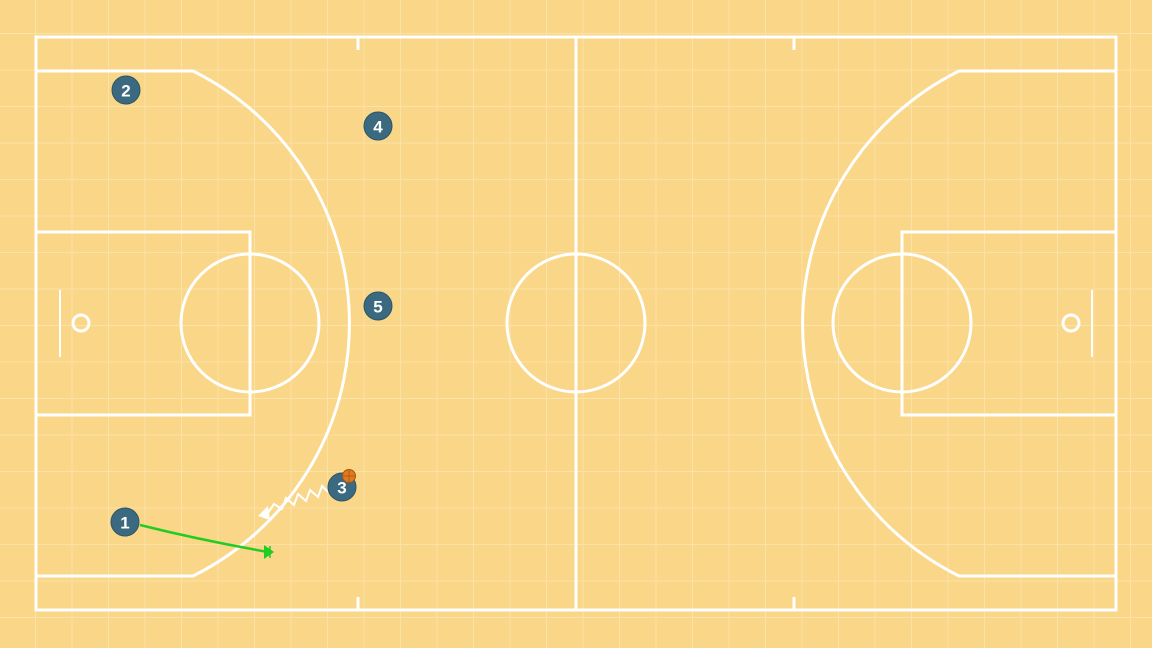 Image resolution: width=1152 pixels, height=648 pixels. I want to click on player-label: 3, so click(341, 488).